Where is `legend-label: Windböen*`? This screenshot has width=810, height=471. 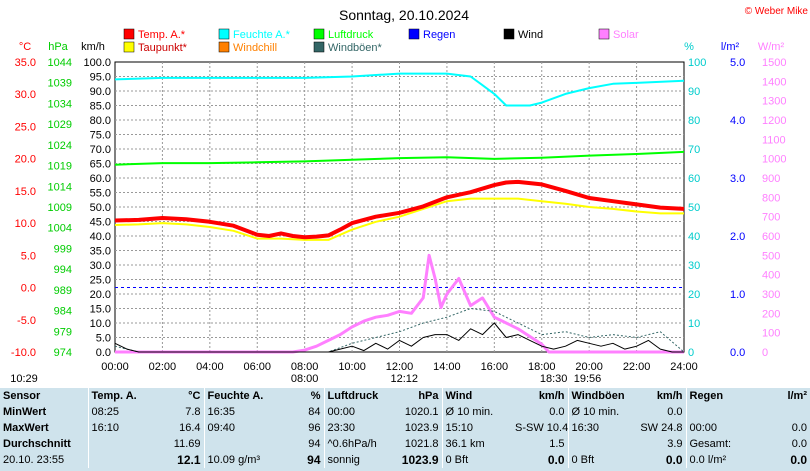 legend-label: Windböen* is located at coordinates (355, 48).